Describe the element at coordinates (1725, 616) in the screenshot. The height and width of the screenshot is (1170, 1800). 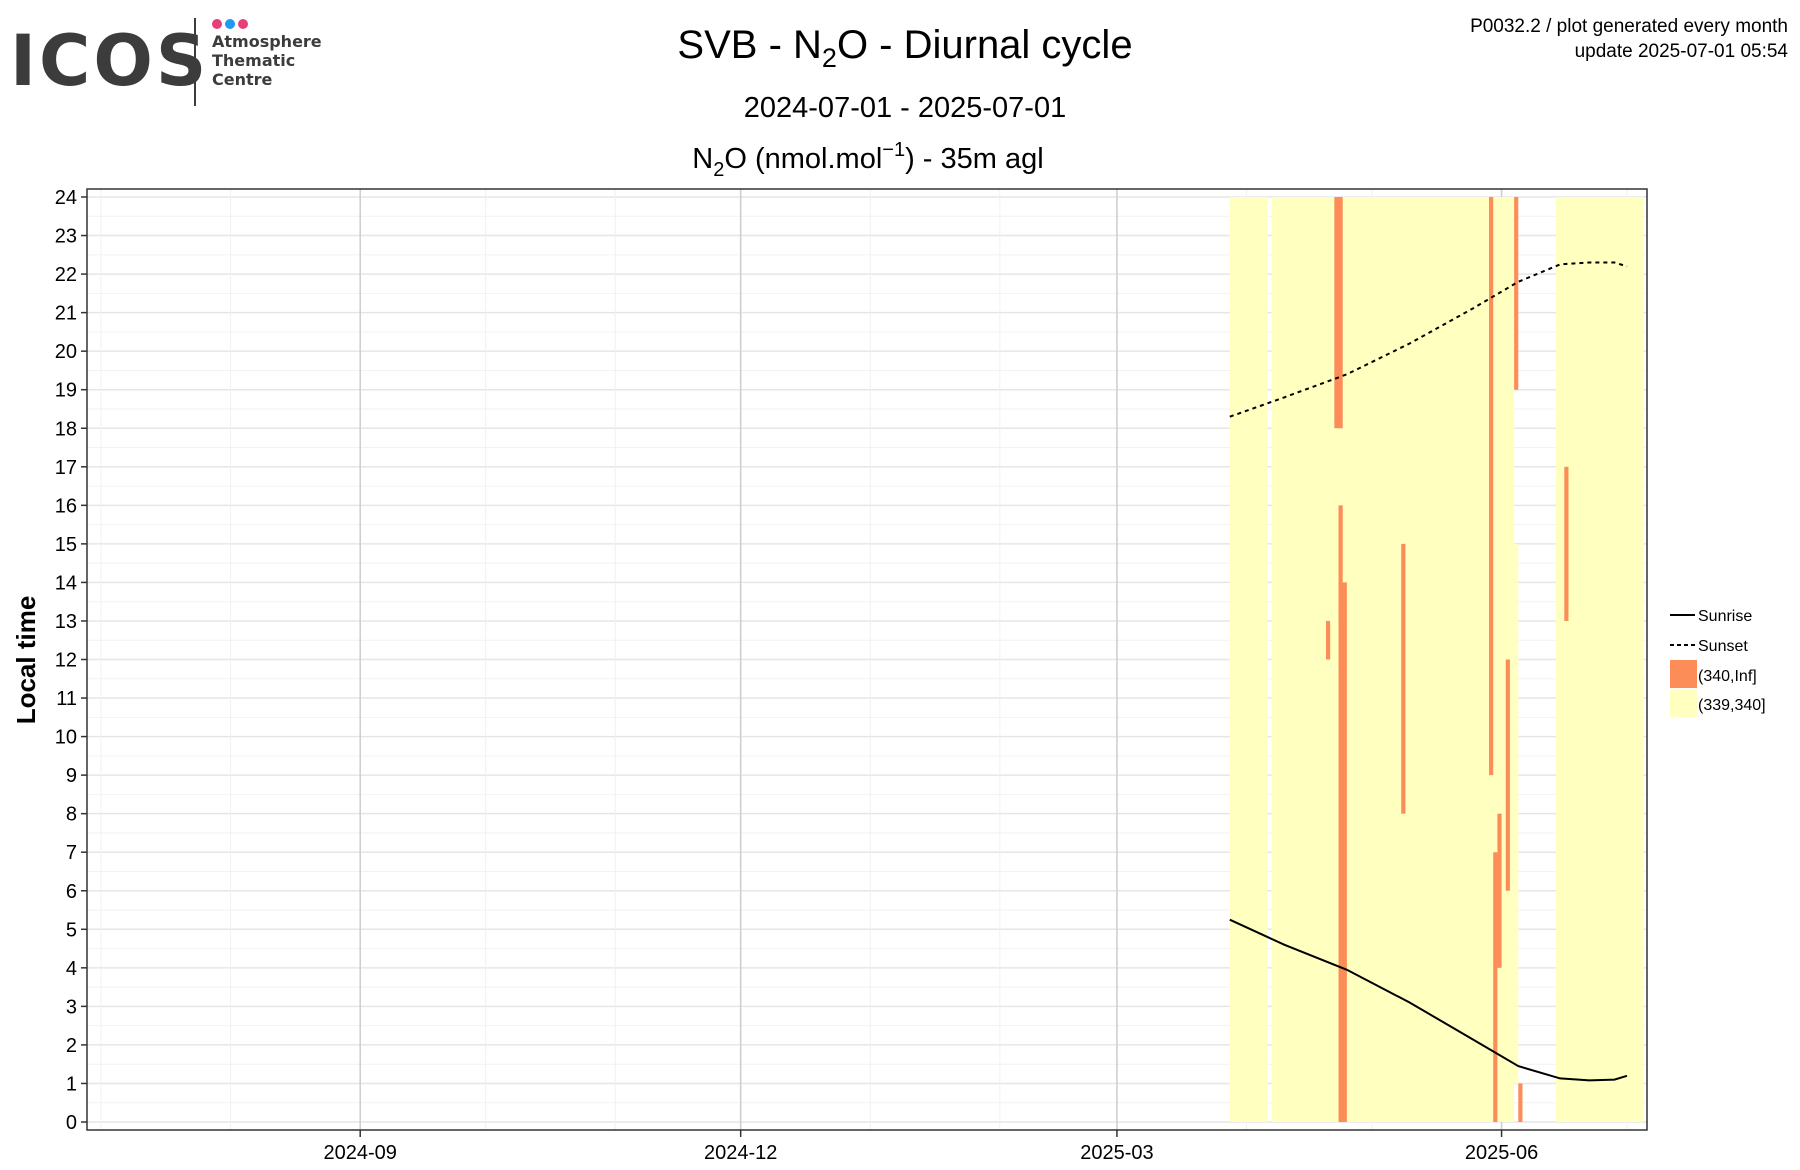
I see `legend-label: Sunrise` at that location.